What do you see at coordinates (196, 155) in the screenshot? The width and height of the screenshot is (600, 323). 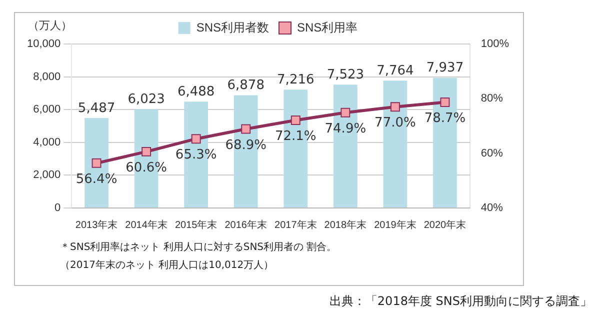 I see `data-label: 65.3%` at bounding box center [196, 155].